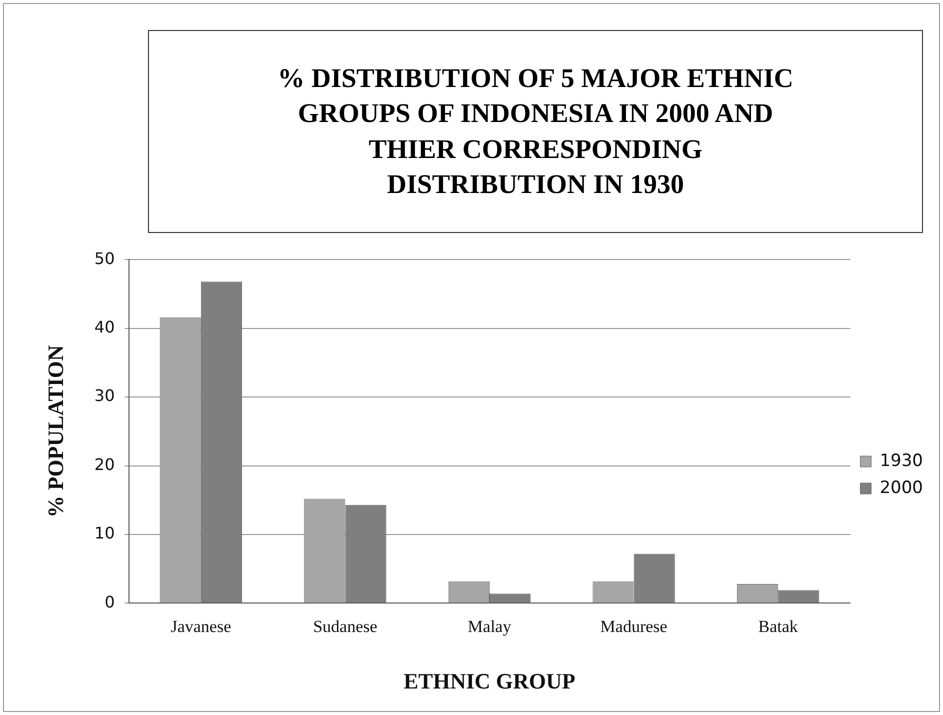 The image size is (943, 715). I want to click on y-tick-label: 20, so click(104, 464).